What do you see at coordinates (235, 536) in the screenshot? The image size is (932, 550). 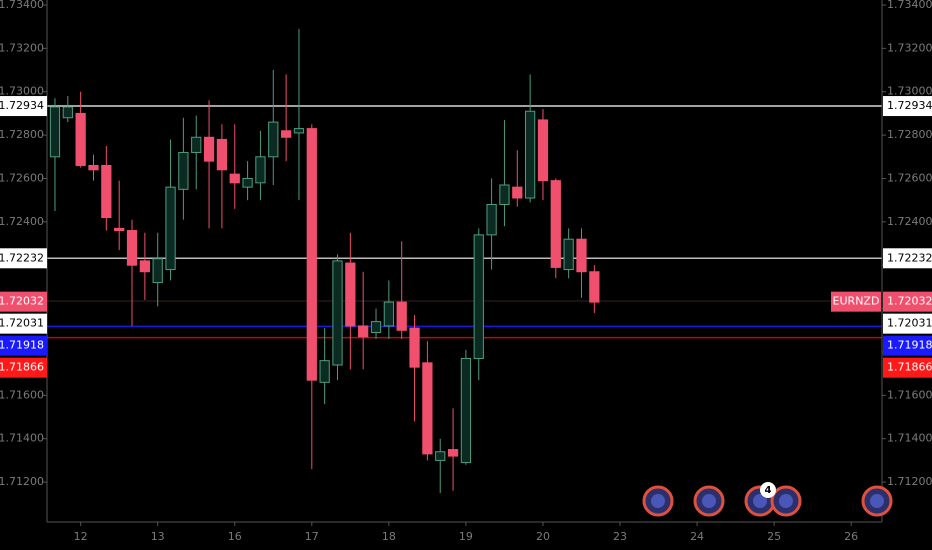 I see `x-tick-label: 16` at bounding box center [235, 536].